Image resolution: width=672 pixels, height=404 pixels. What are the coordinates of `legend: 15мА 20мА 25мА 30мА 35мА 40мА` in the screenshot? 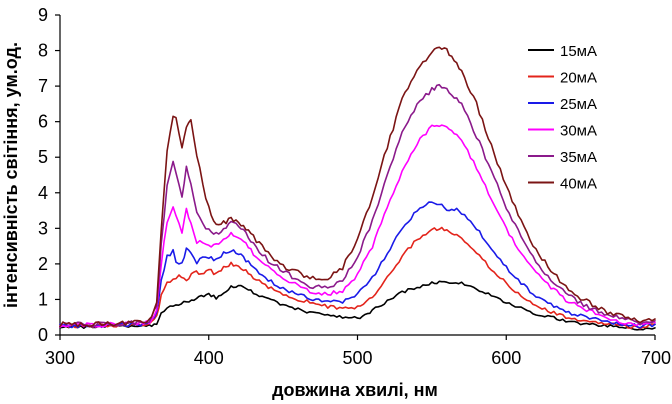 It's located at (562, 118).